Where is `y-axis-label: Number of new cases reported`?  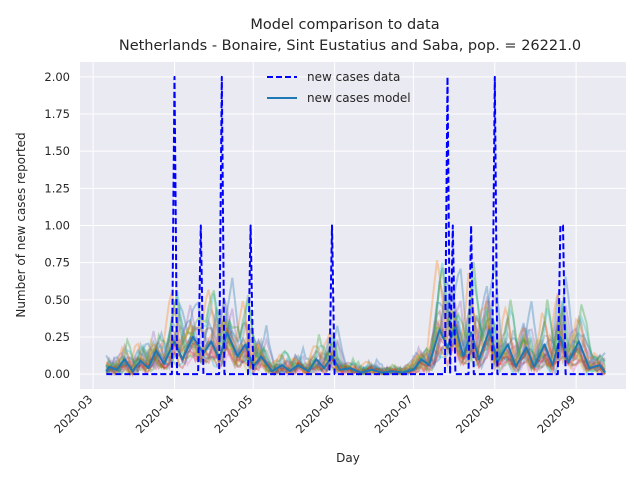
y-axis-label: Number of new cases reported is located at coordinates (21, 224).